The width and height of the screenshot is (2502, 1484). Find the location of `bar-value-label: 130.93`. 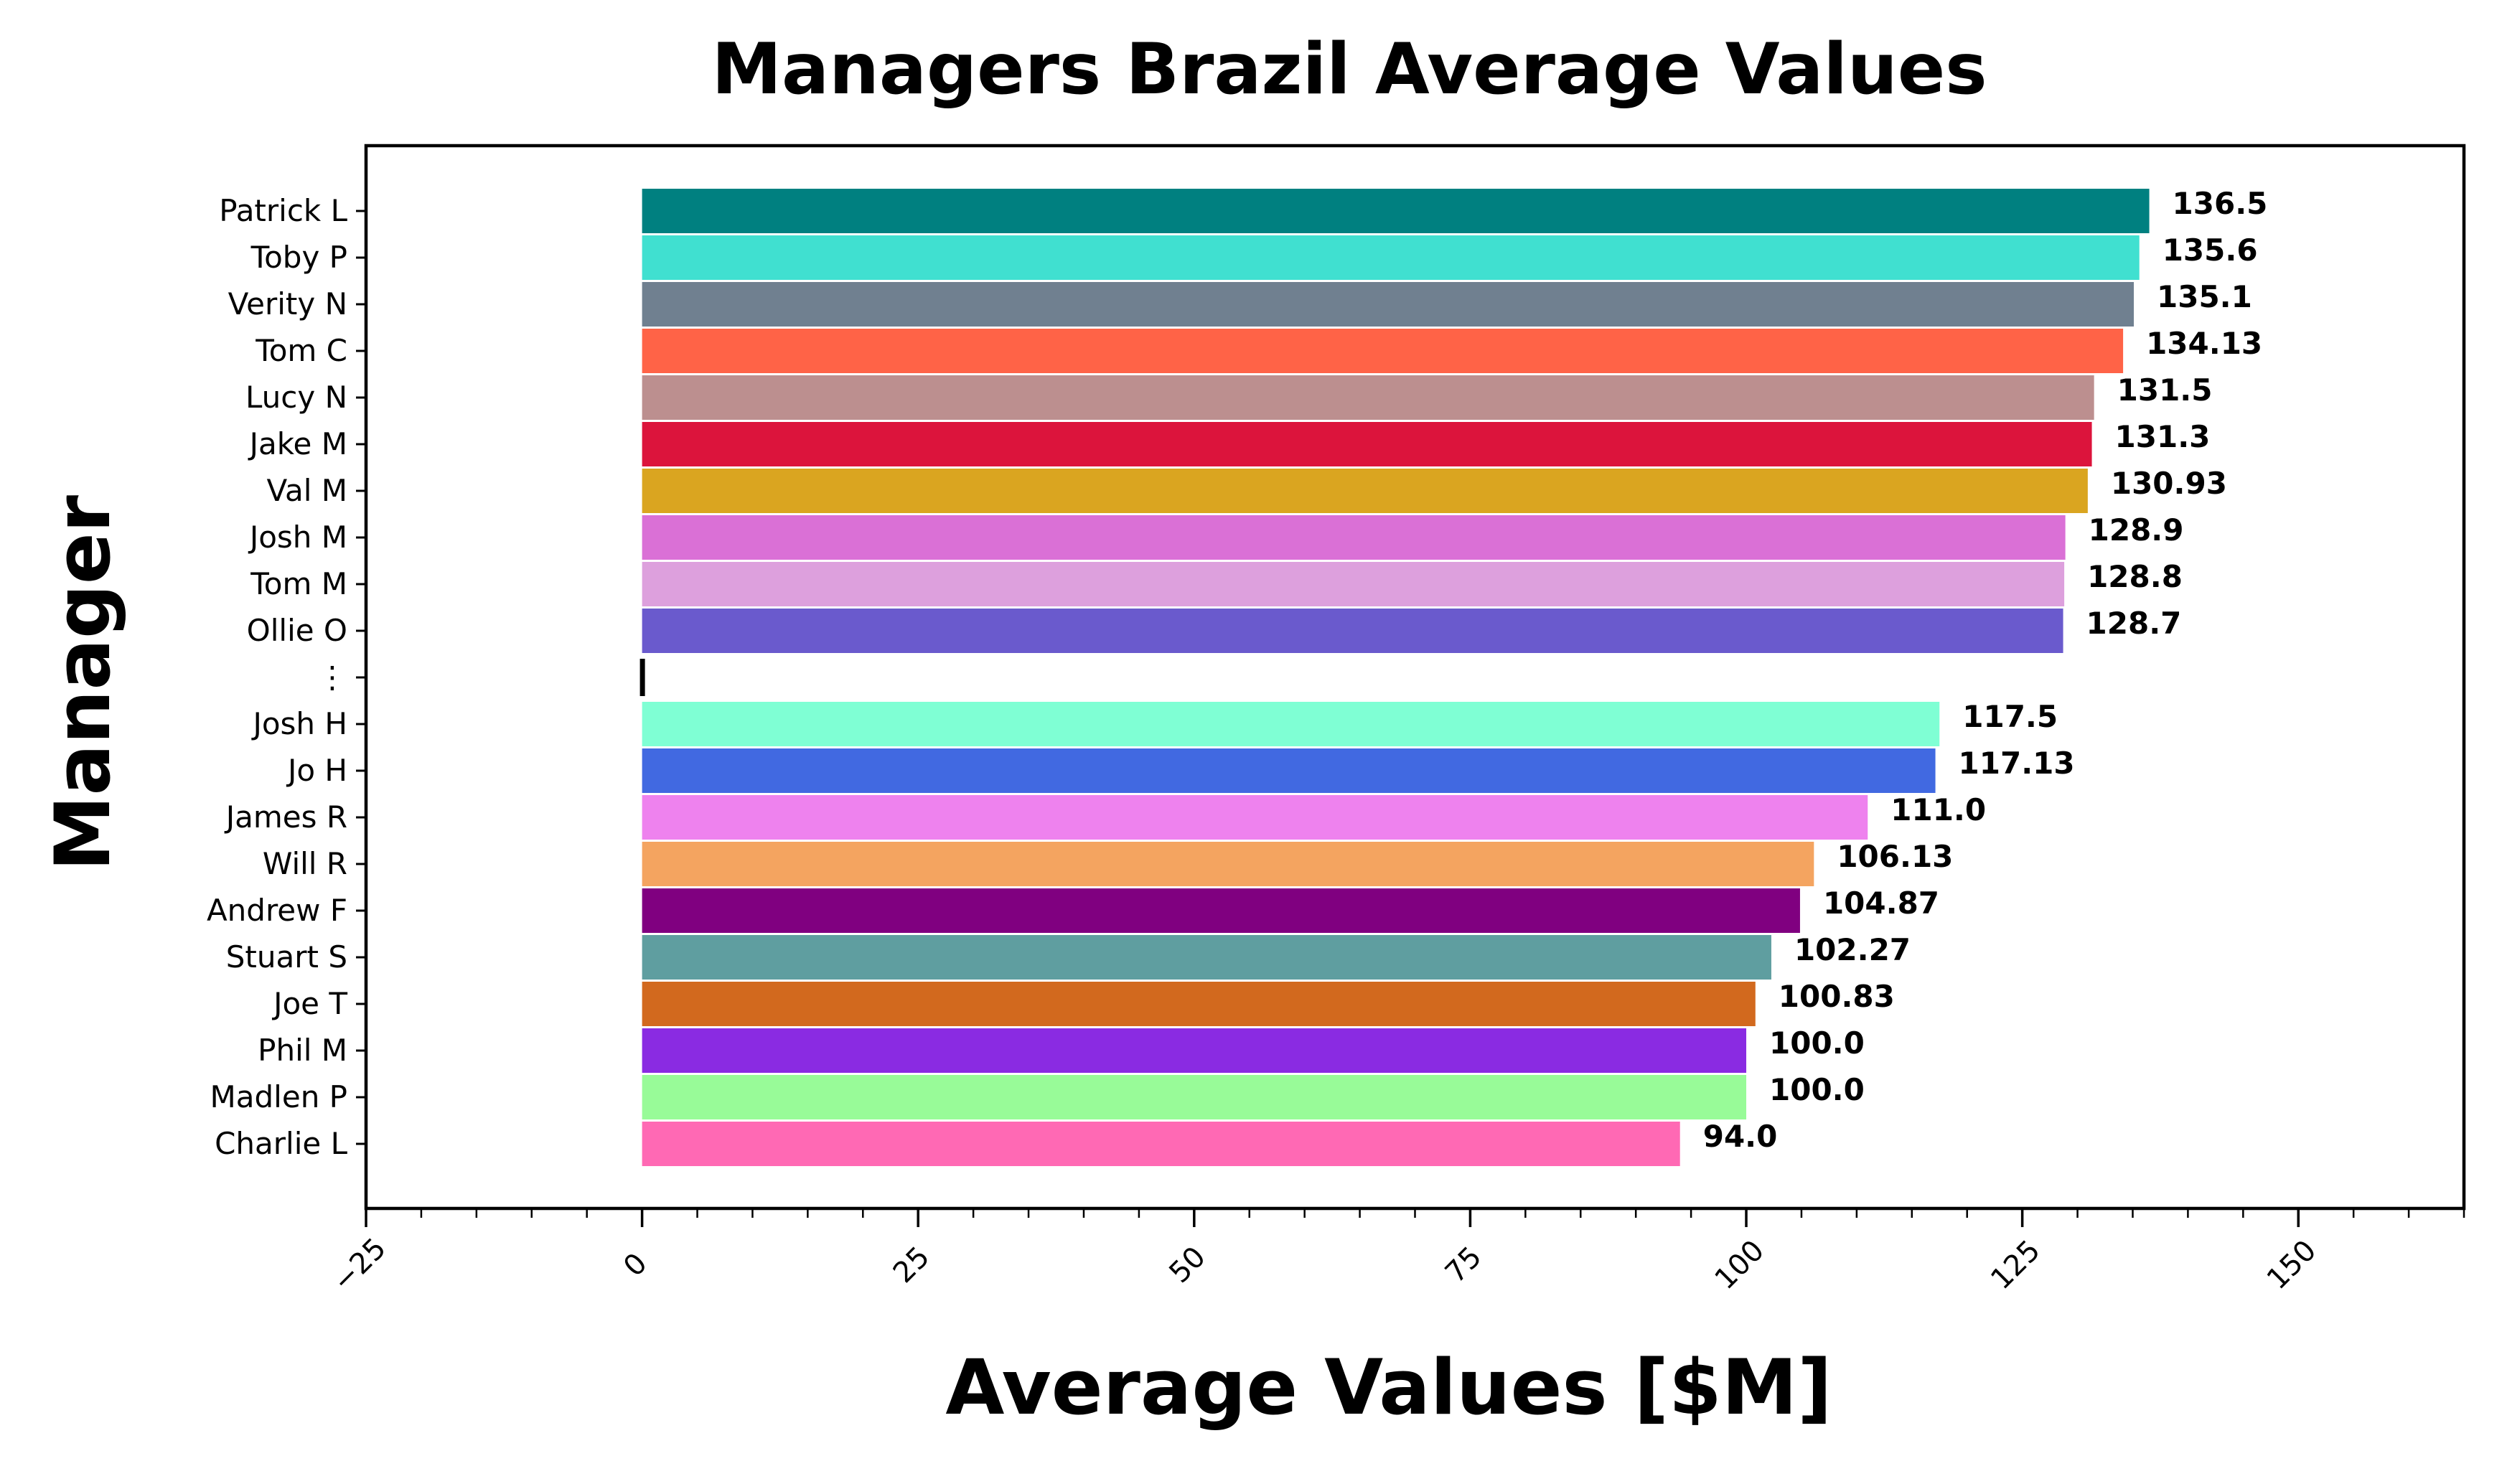

bar-value-label: 130.93 is located at coordinates (2169, 483).